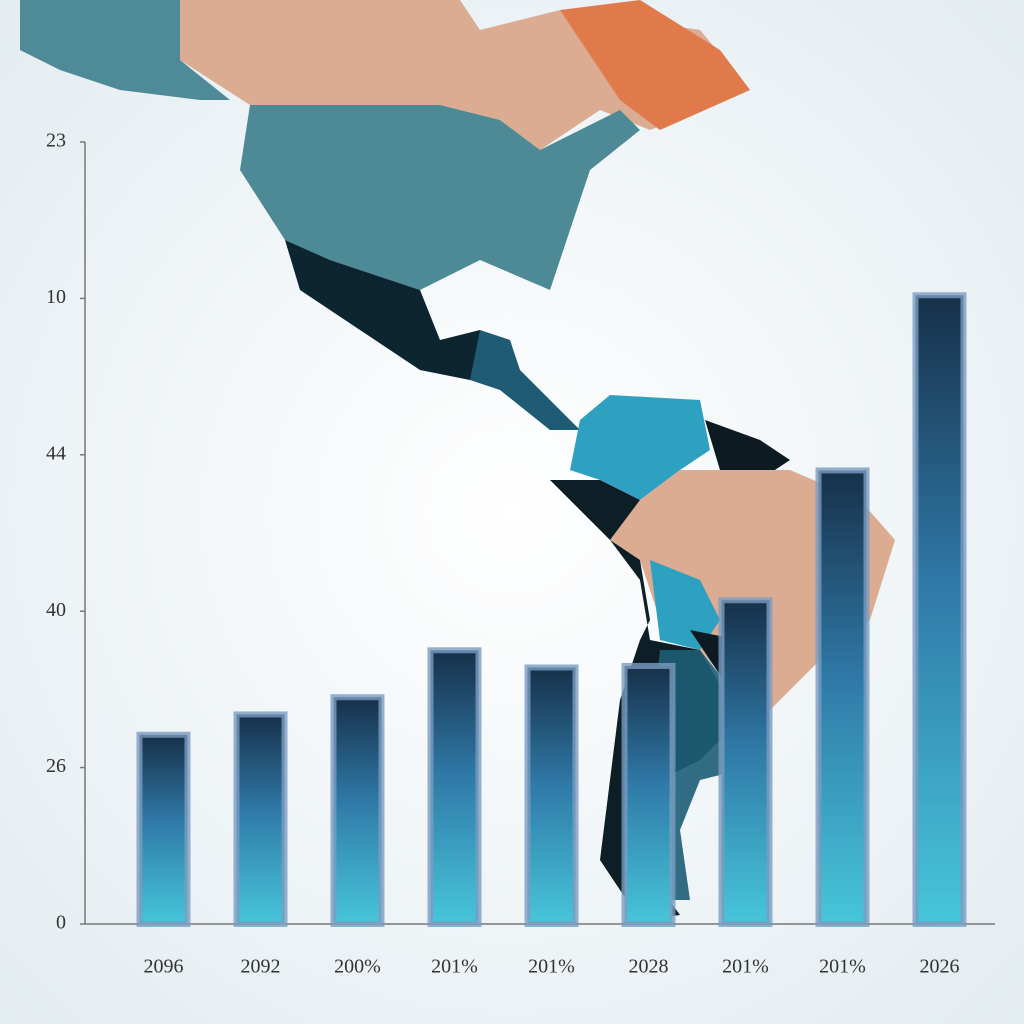  I want to click on y-tick-label: 23, so click(56, 141).